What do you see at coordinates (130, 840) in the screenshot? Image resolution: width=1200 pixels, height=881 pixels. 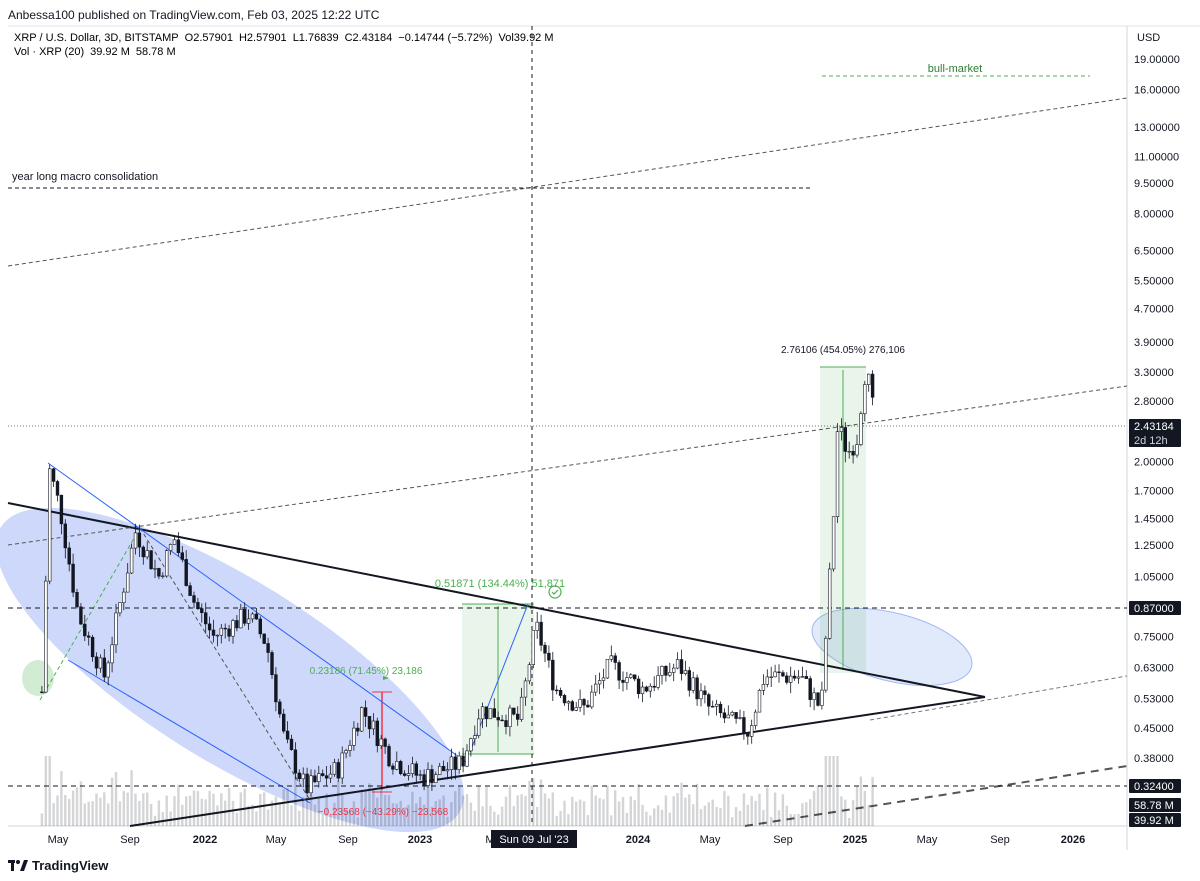 I see `time-tick-label: Sep` at bounding box center [130, 840].